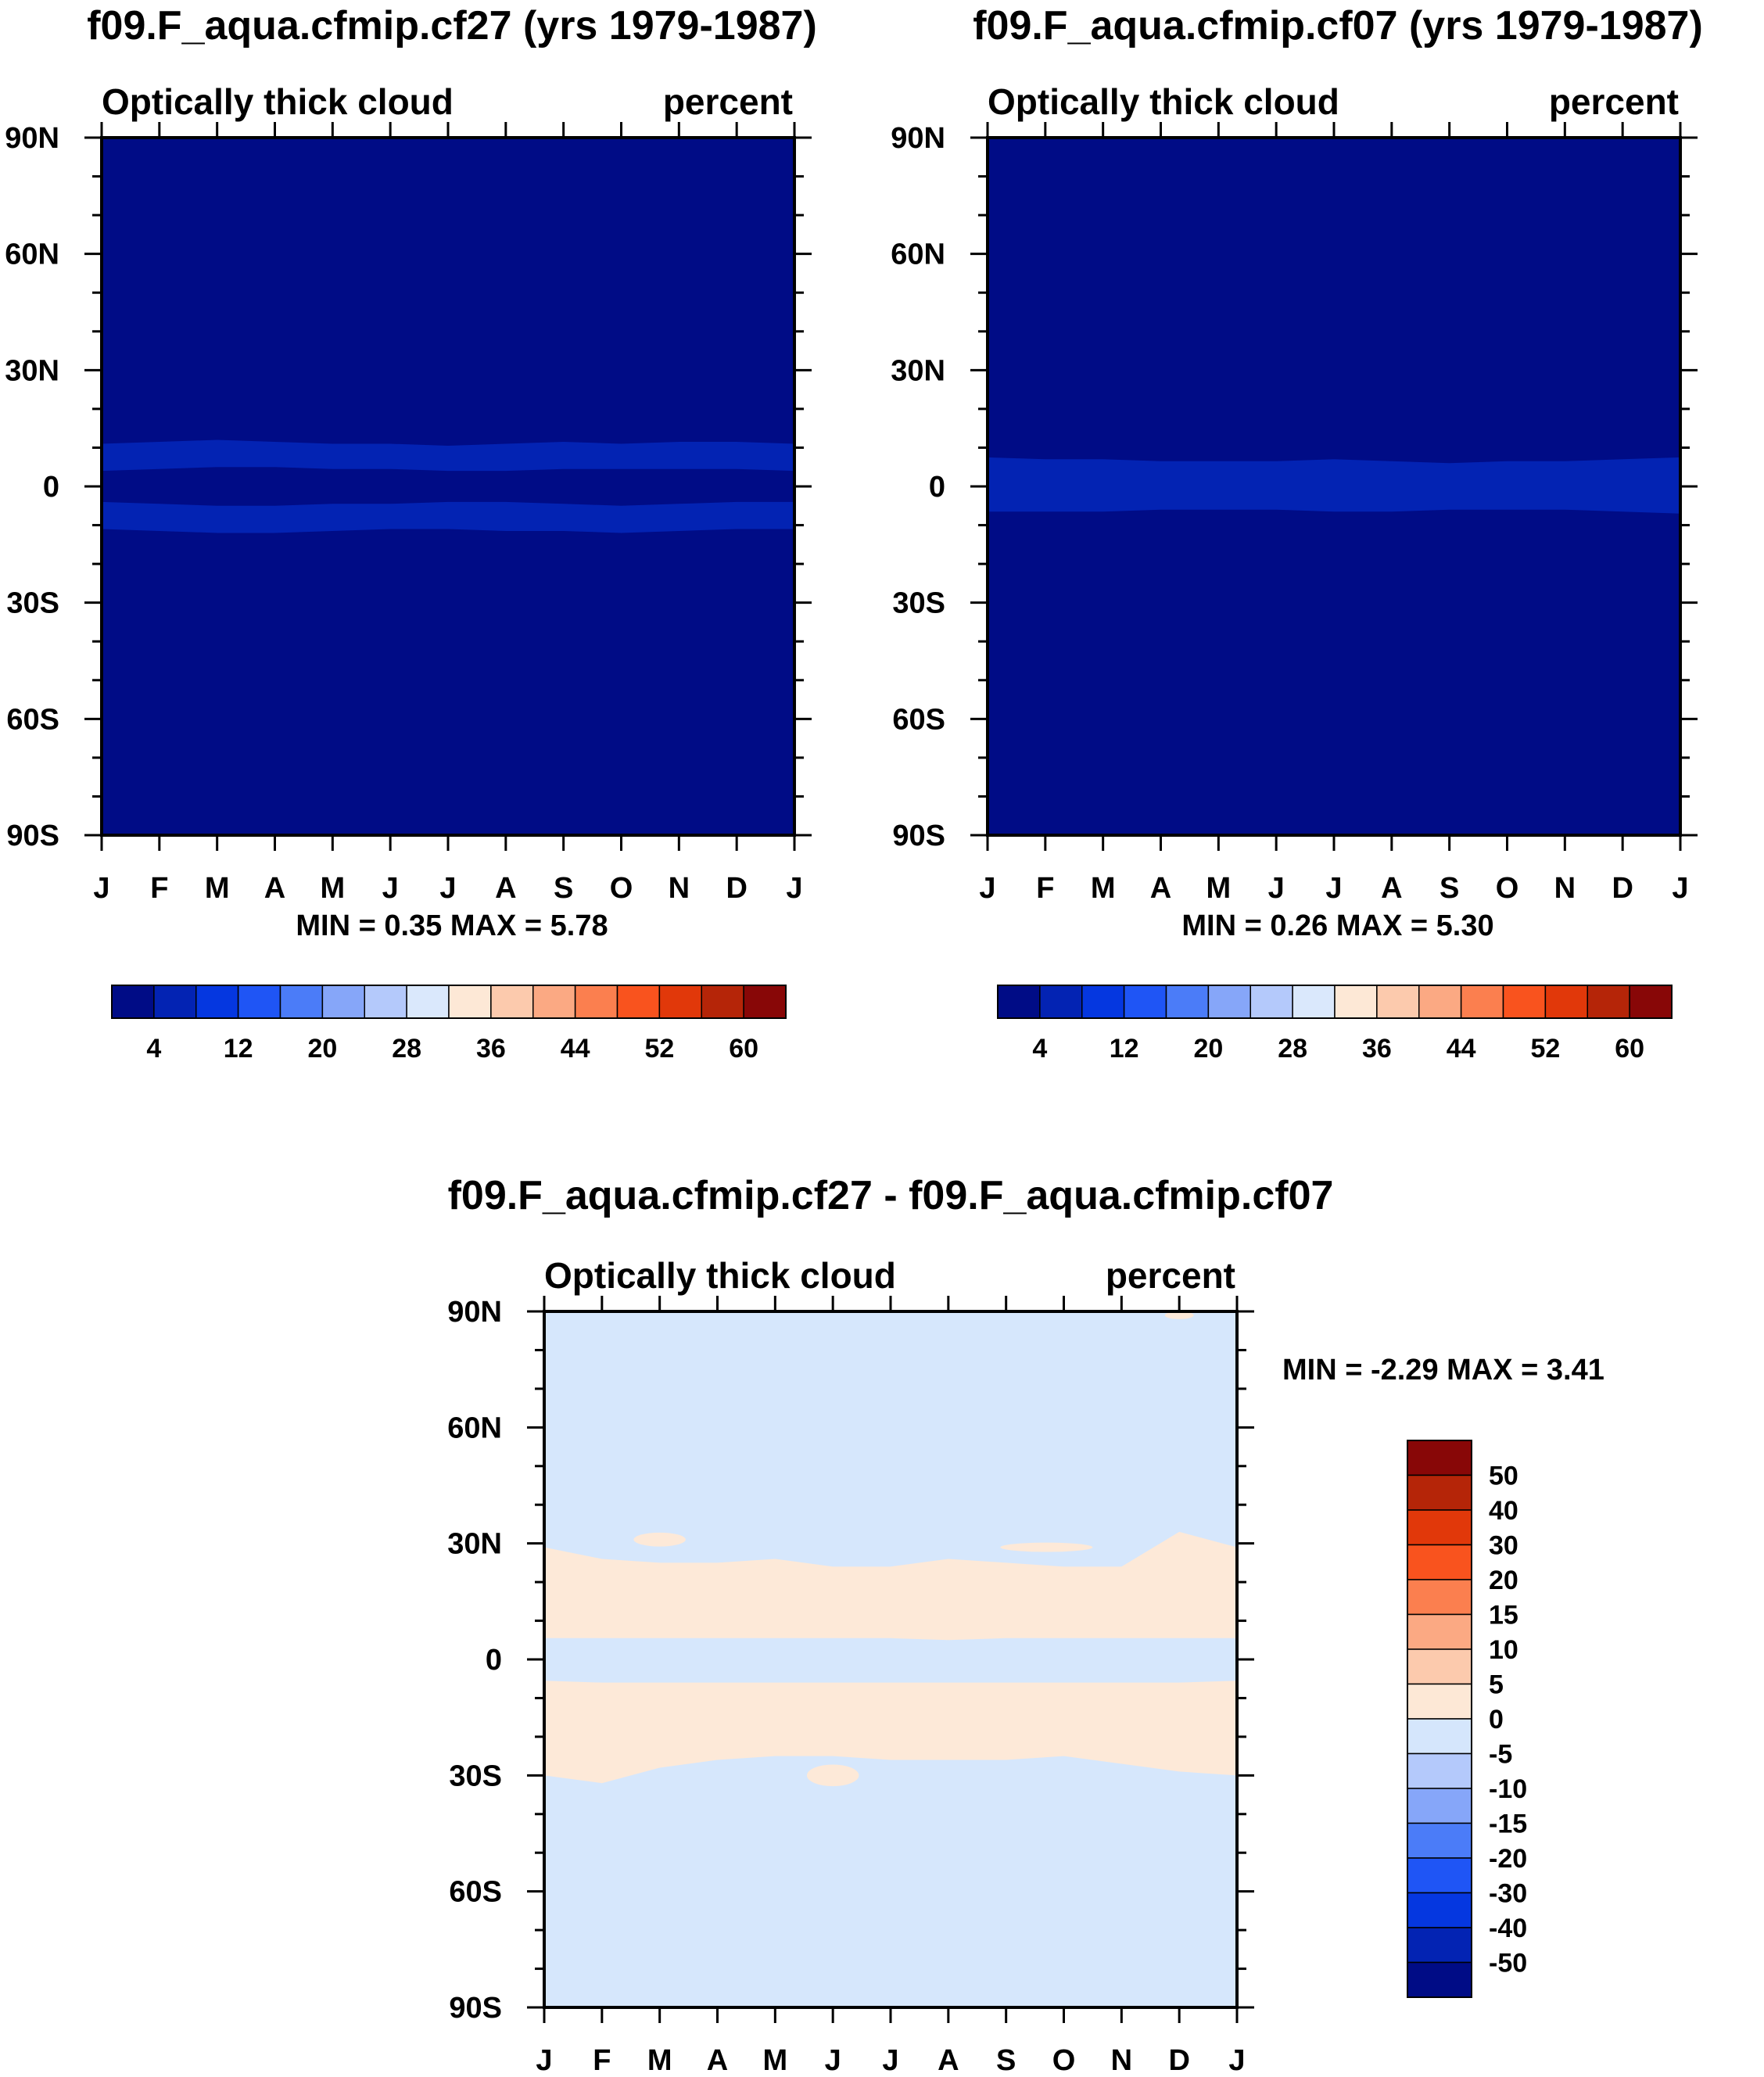 This screenshot has width=1764, height=2077. What do you see at coordinates (491, 1049) in the screenshot?
I see `colorbar-label: 36` at bounding box center [491, 1049].